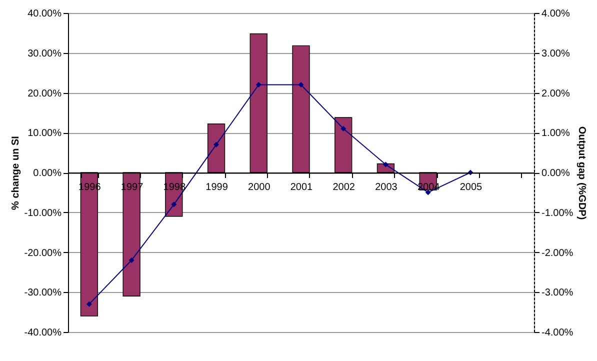 This screenshot has height=361, width=597. I want to click on y-tick-label: 20.00%, so click(45, 94).